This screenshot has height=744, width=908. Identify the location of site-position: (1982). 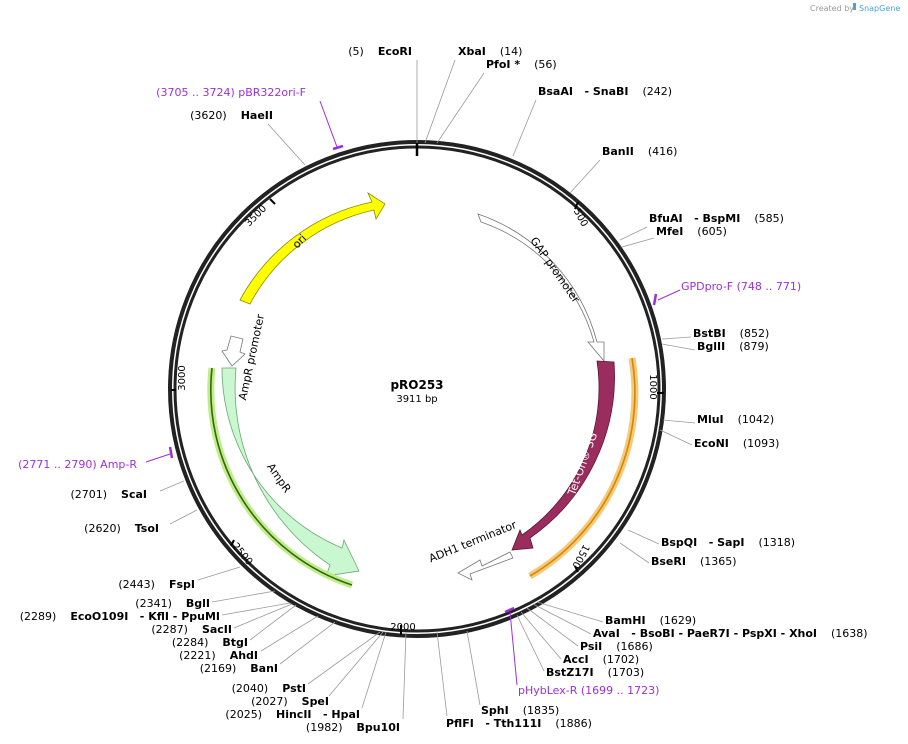
(331, 727).